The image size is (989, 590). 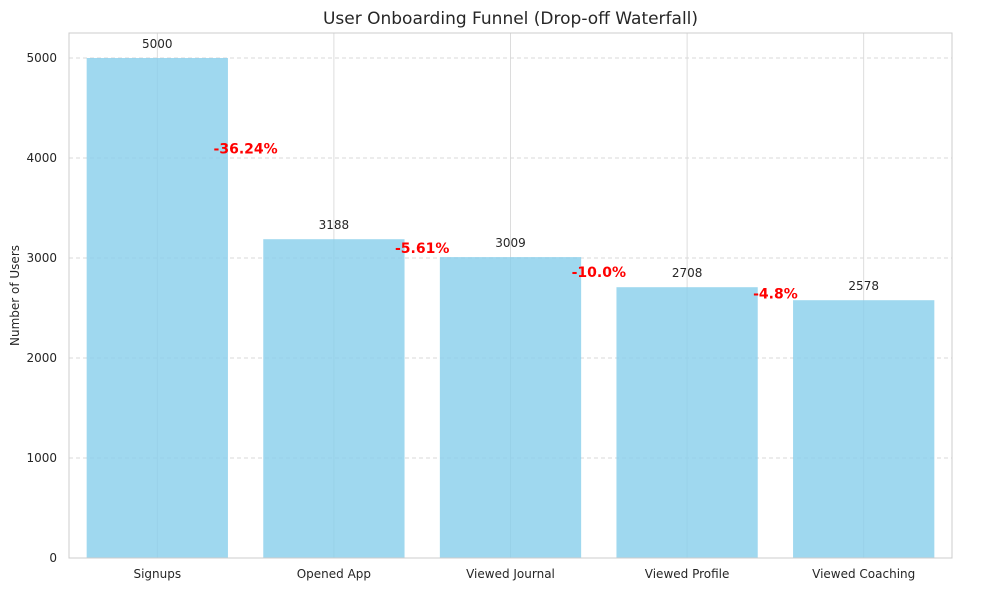 I want to click on y-tick-label: 4000, so click(x=41, y=158).